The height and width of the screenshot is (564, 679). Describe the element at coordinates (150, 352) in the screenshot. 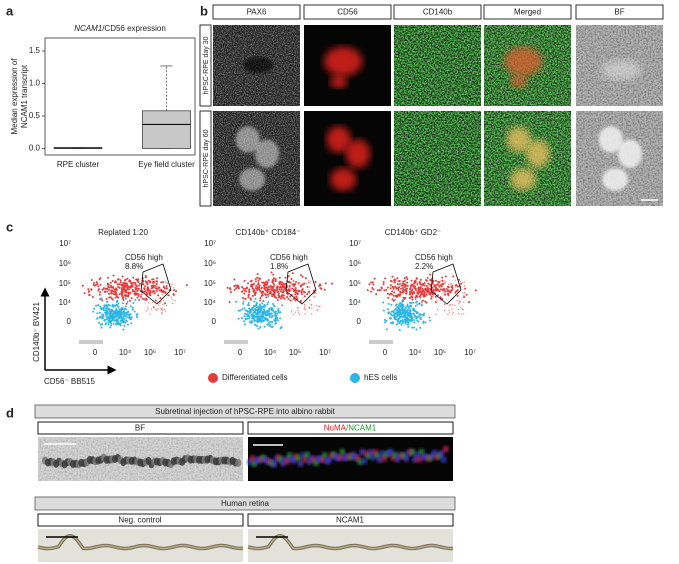

I see `x-tick-label: 10⁵` at that location.